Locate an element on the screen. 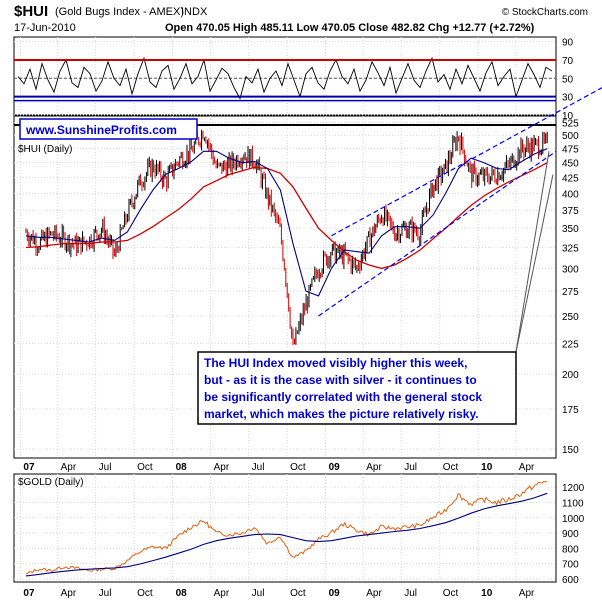 The image size is (602, 607). y-tick-label: 375 is located at coordinates (570, 211).